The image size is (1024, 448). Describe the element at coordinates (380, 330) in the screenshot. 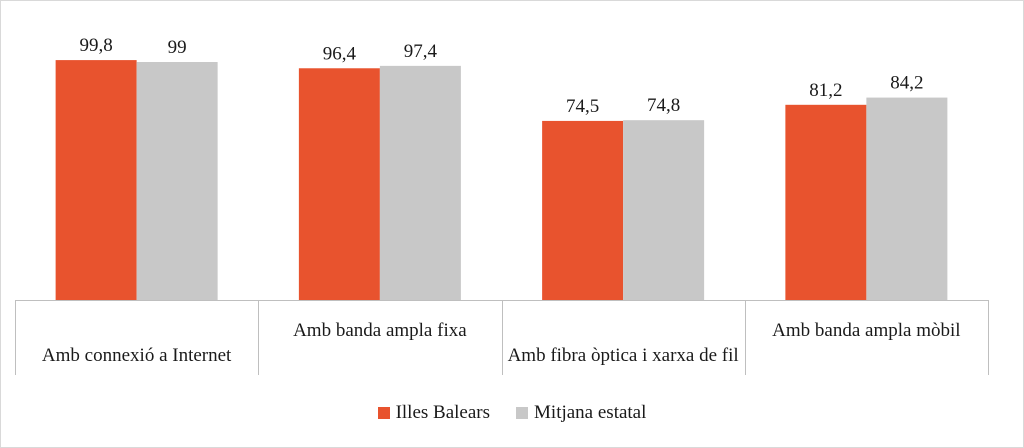

I see `category-label-1: Amb banda ampla fixa` at that location.